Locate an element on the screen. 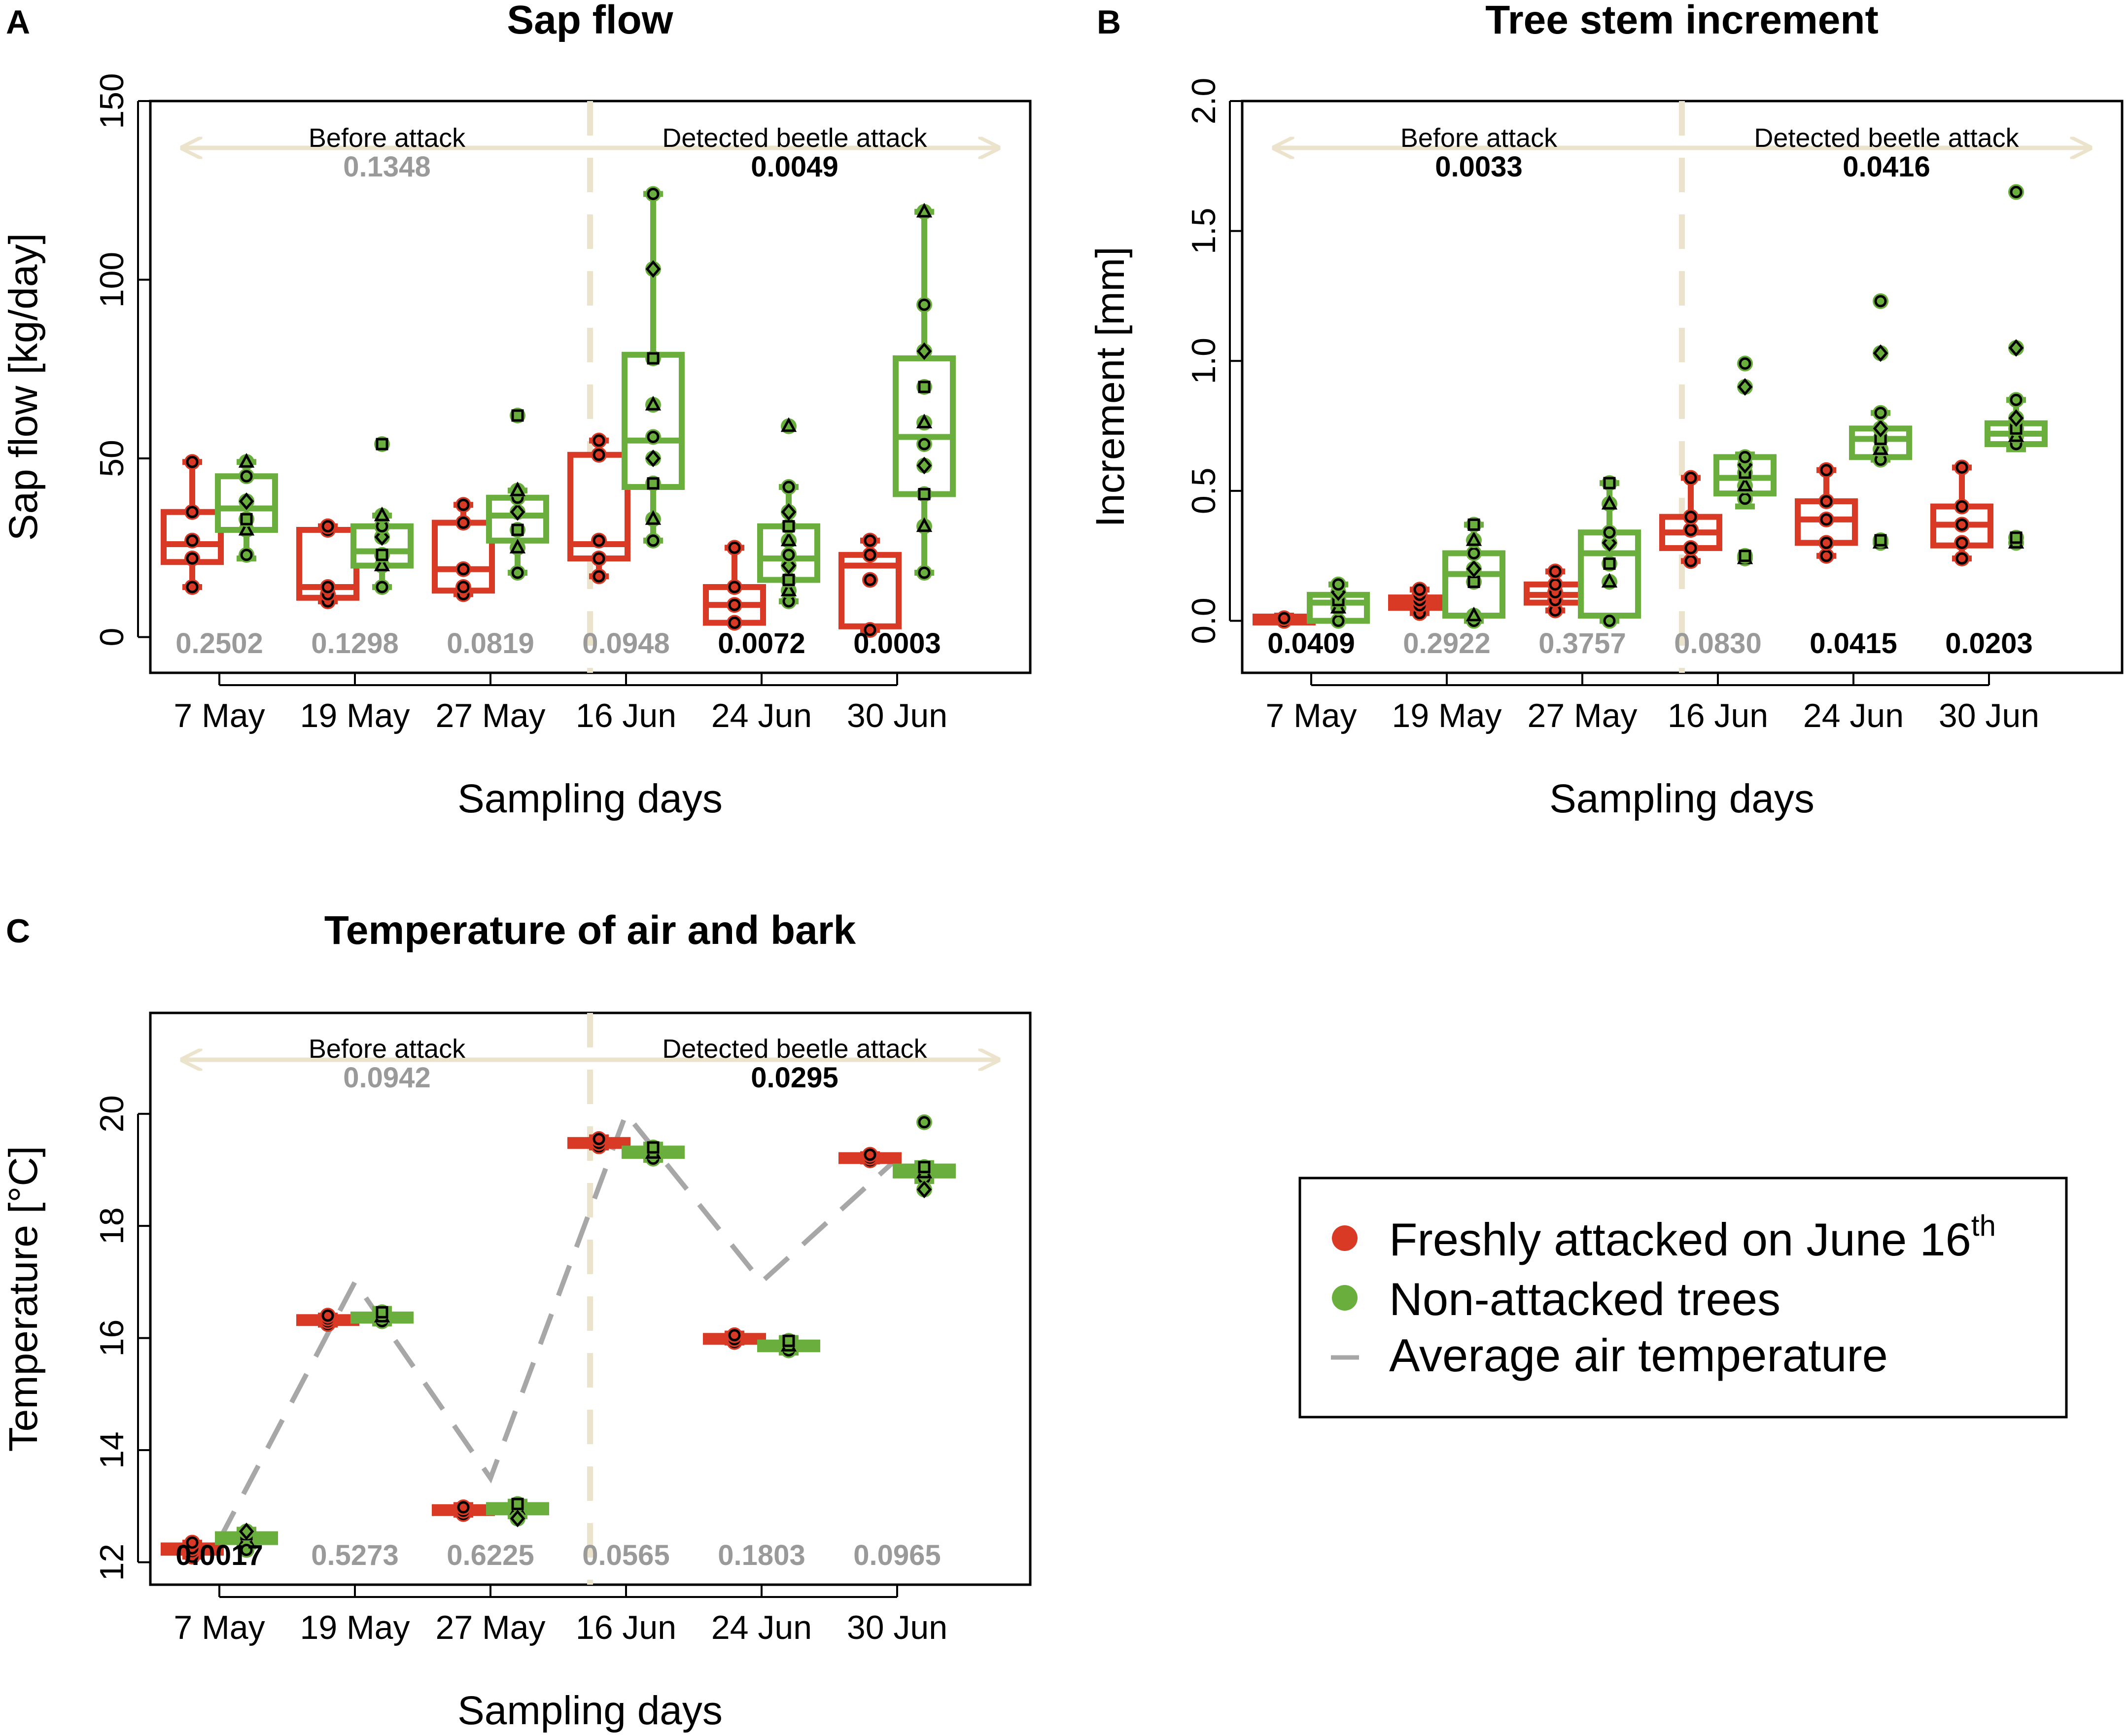 The width and height of the screenshot is (2128, 1736). legend-frame is located at coordinates (1683, 1298).